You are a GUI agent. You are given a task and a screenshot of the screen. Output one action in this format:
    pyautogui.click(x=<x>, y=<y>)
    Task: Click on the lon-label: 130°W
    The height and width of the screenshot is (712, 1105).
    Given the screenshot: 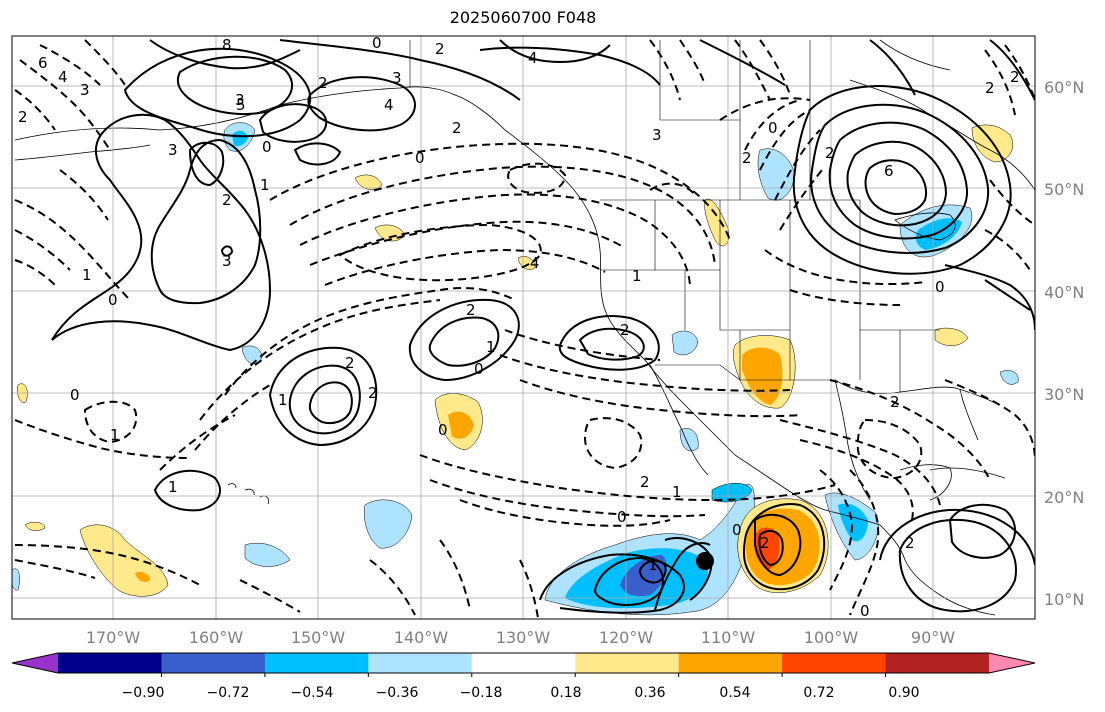 What is the action you would take?
    pyautogui.click(x=523, y=637)
    